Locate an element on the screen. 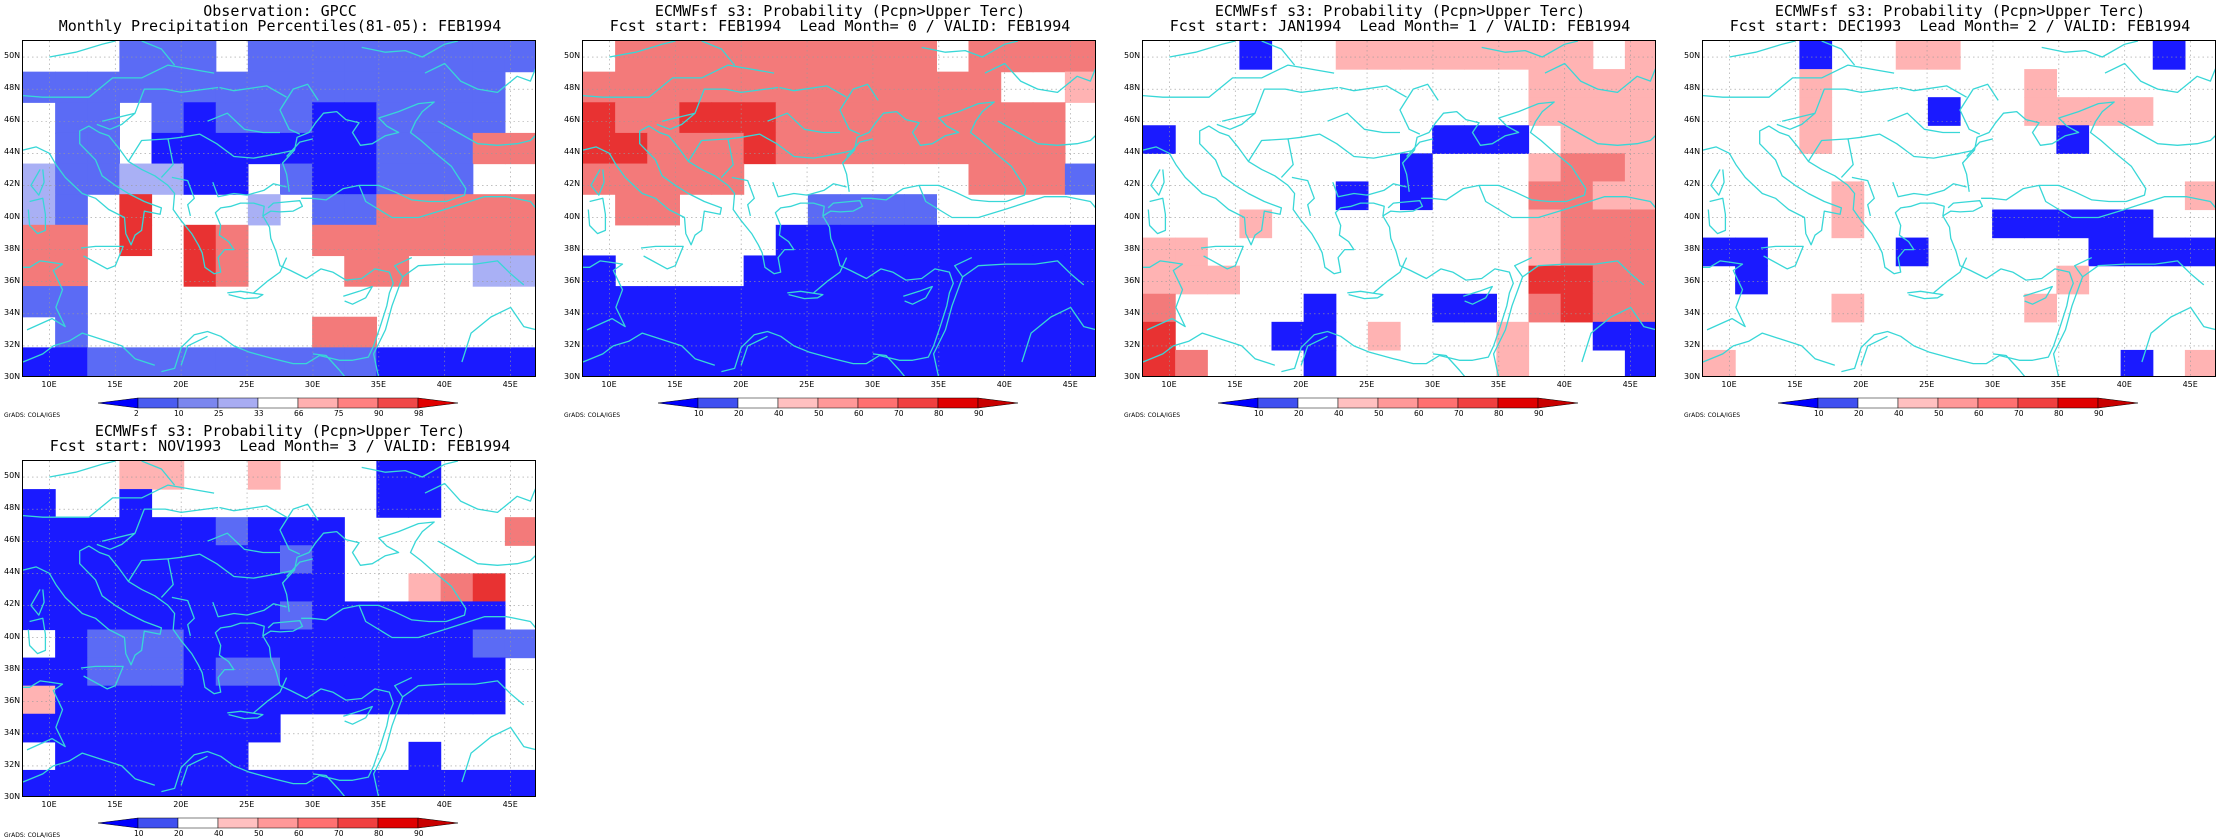 The width and height of the screenshot is (2240, 840). colorbar-label: 50 is located at coordinates (819, 413).